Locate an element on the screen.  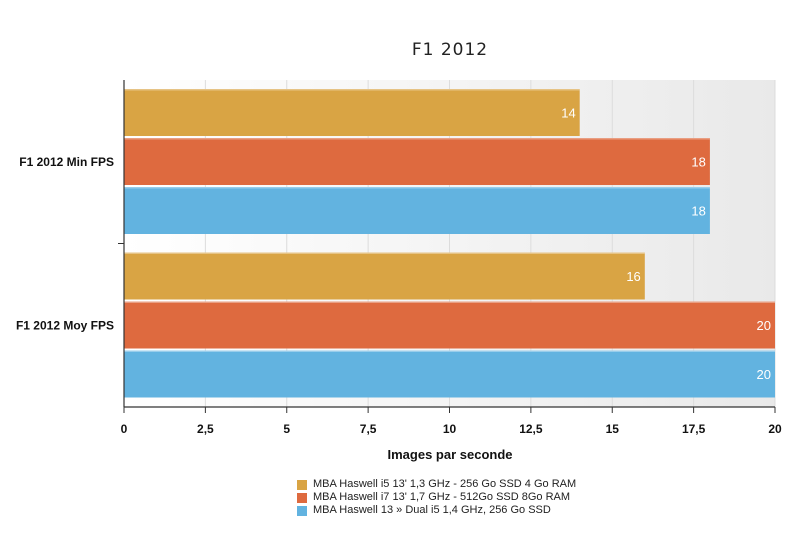
category-label: F1 2012 Min FPS is located at coordinates (66, 162).